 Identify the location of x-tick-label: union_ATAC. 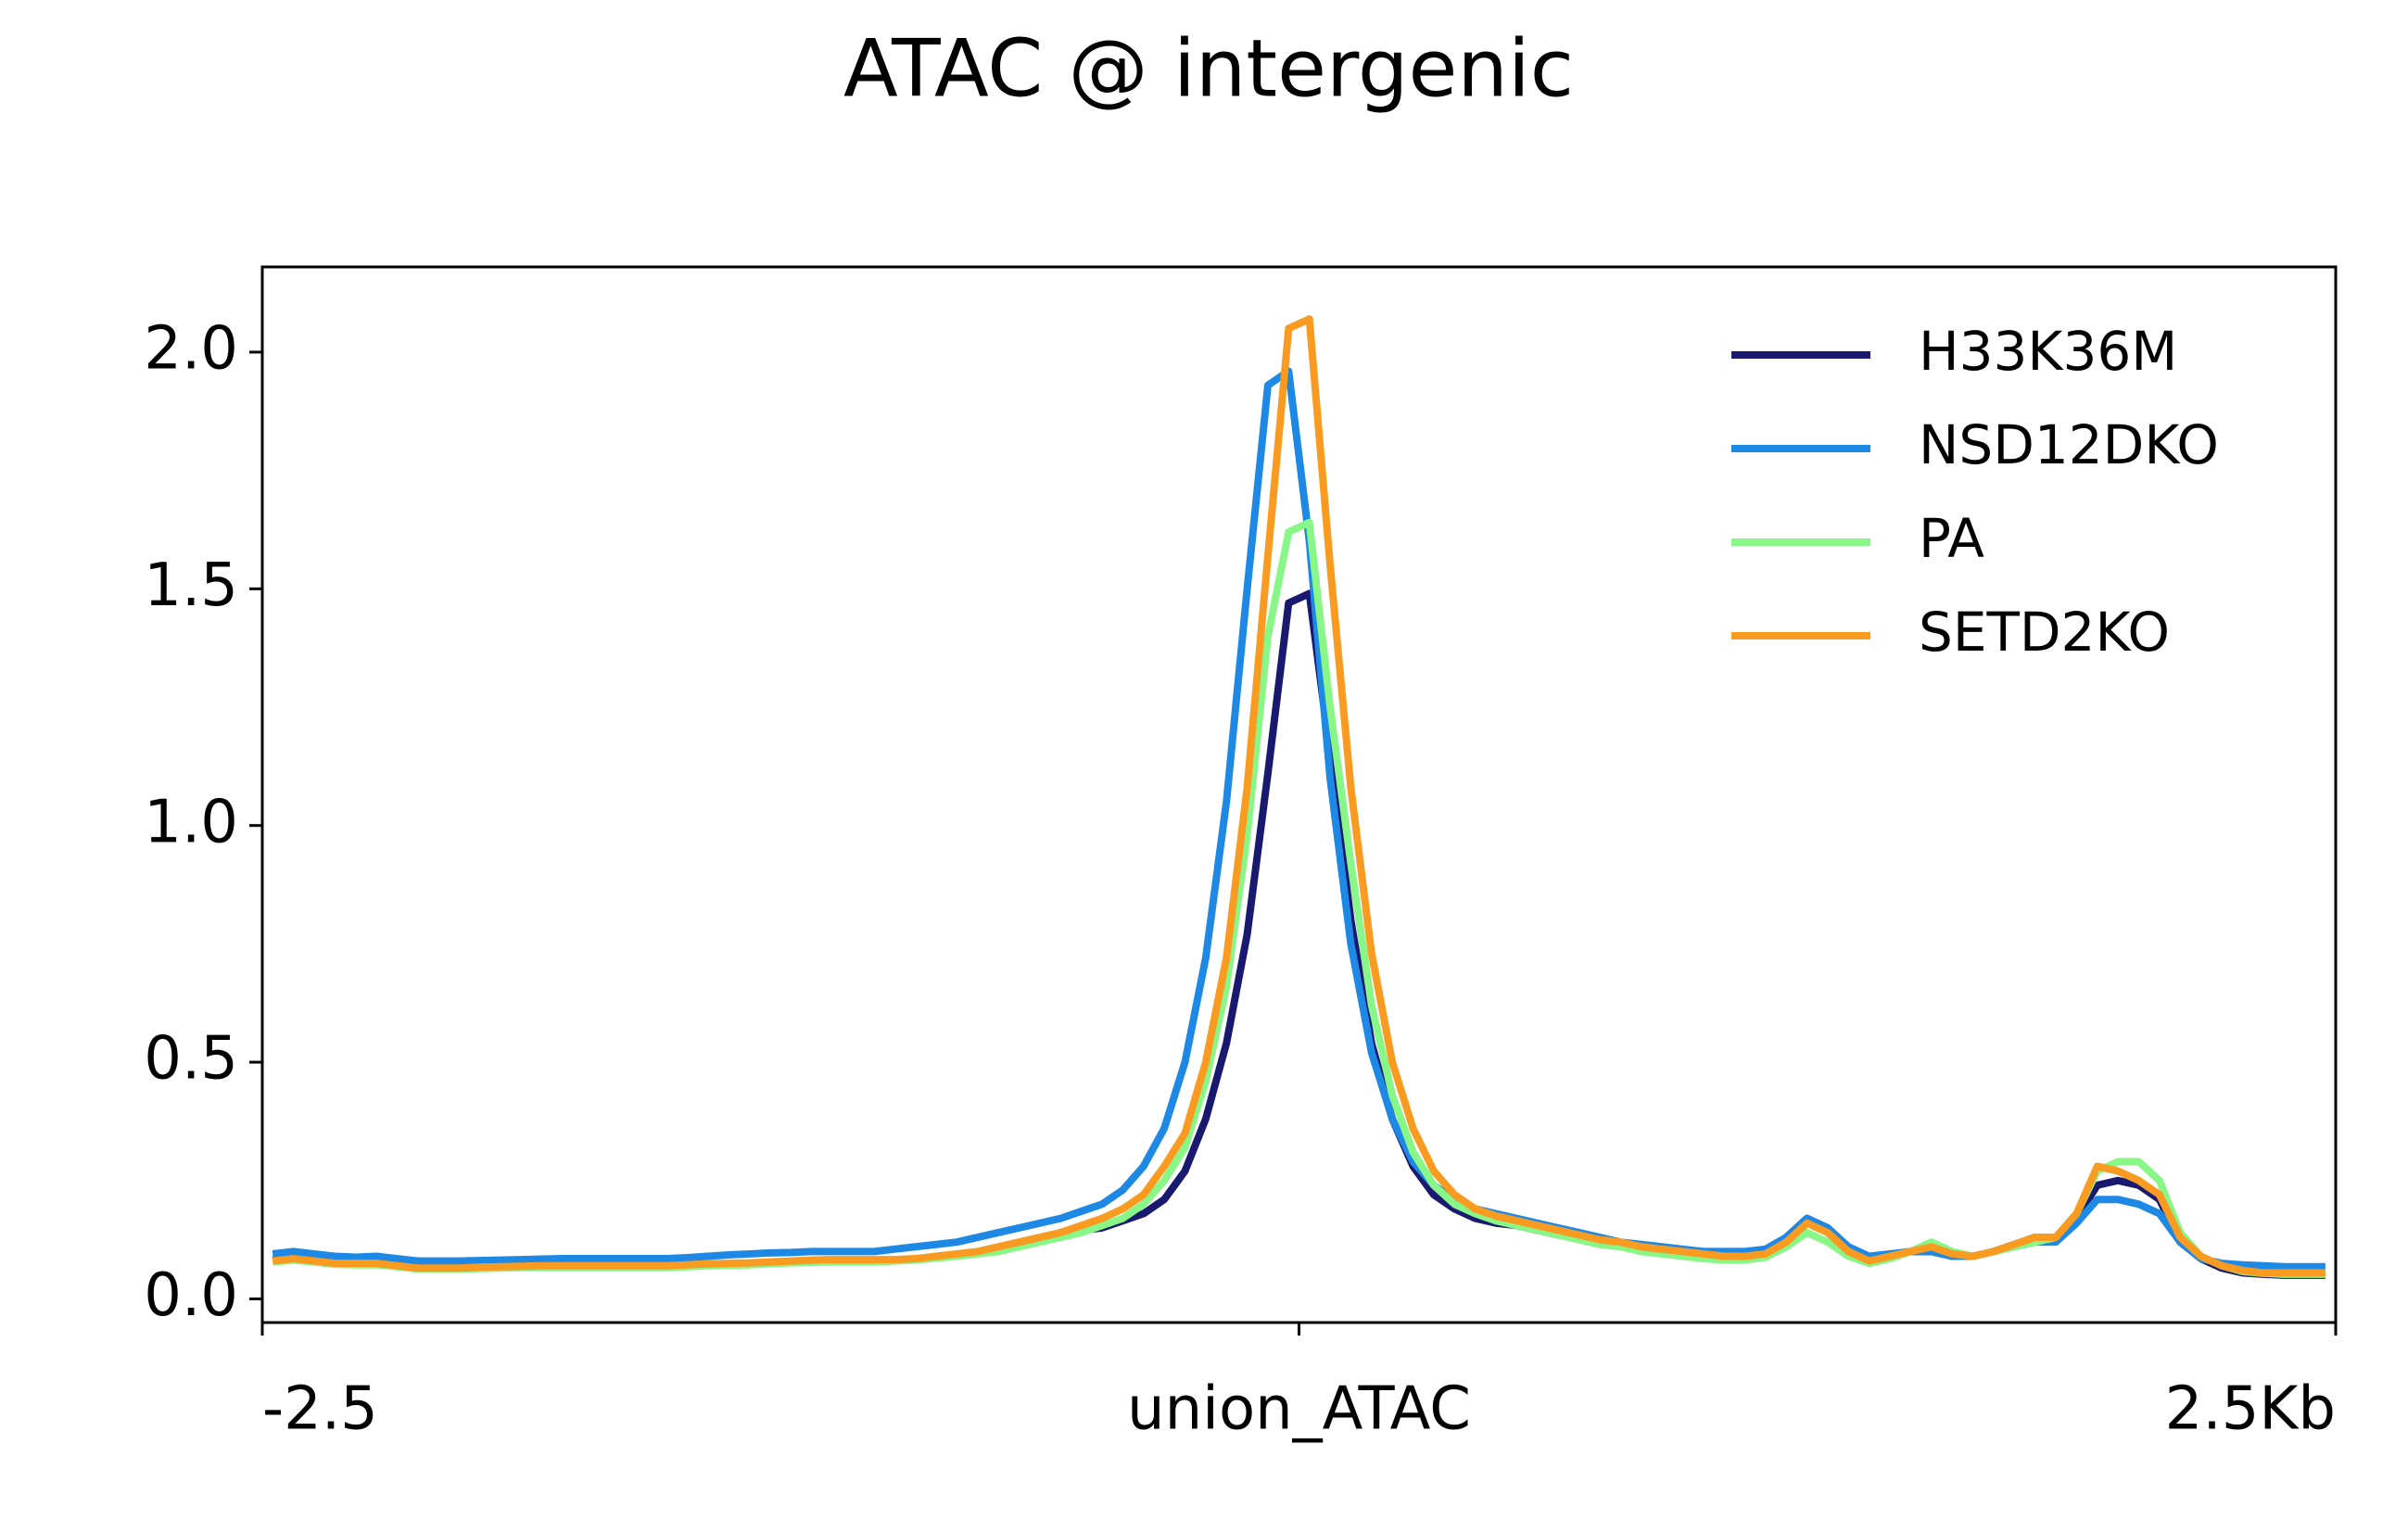
(1299, 1409).